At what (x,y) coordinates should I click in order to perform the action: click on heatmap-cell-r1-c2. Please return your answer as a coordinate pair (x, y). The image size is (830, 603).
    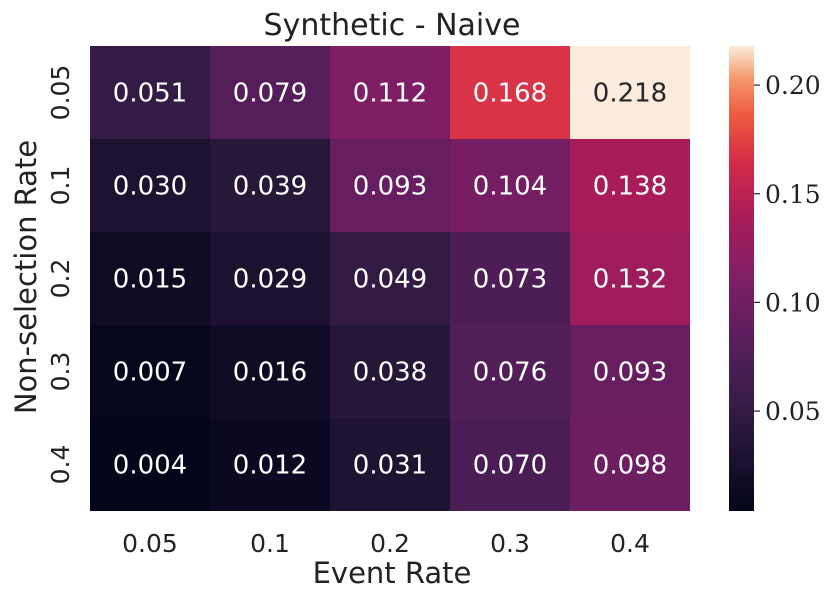
    Looking at the image, I should click on (390, 185).